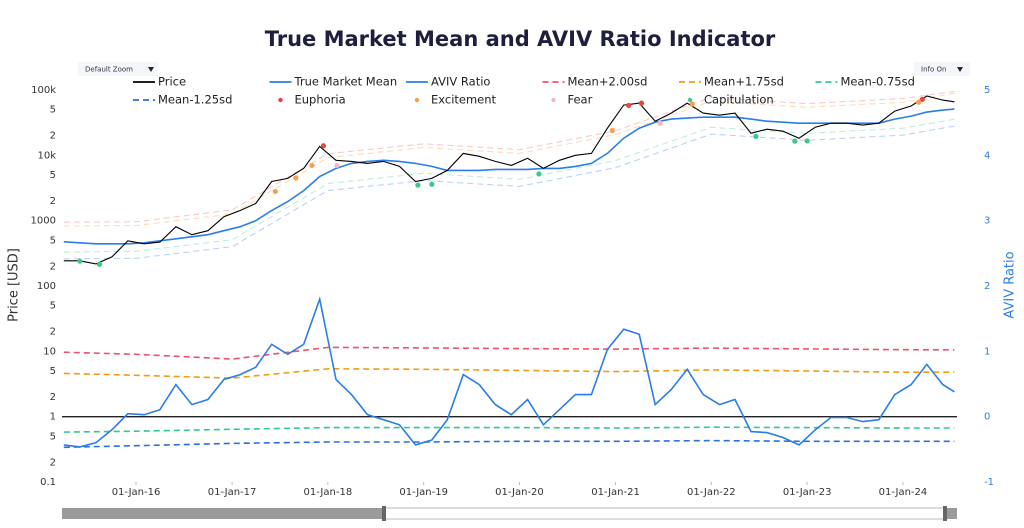  I want to click on info-menu, so click(942, 69).